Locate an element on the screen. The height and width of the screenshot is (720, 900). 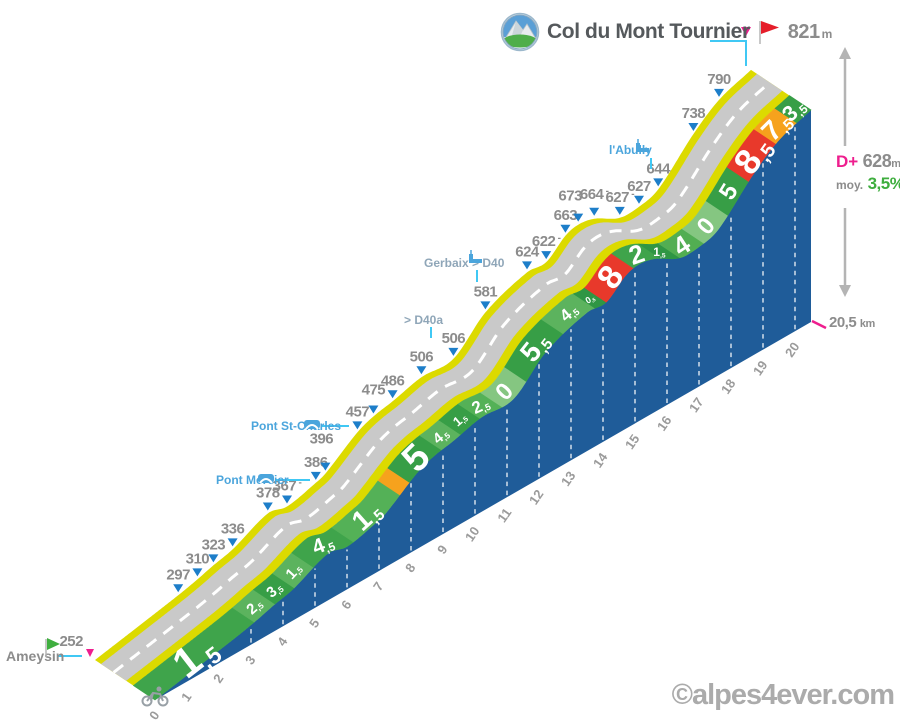
elevation-marker: 378 is located at coordinates (268, 497).